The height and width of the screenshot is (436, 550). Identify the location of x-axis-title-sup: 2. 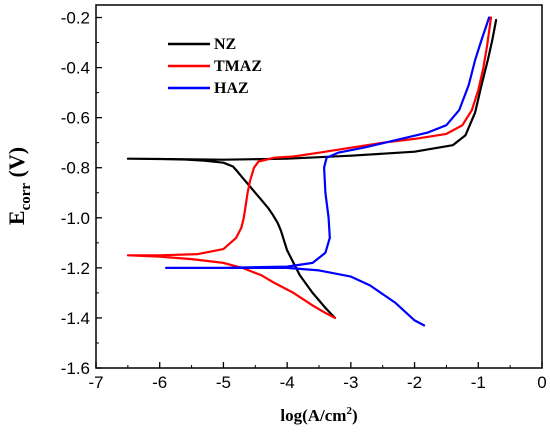
(349, 411).